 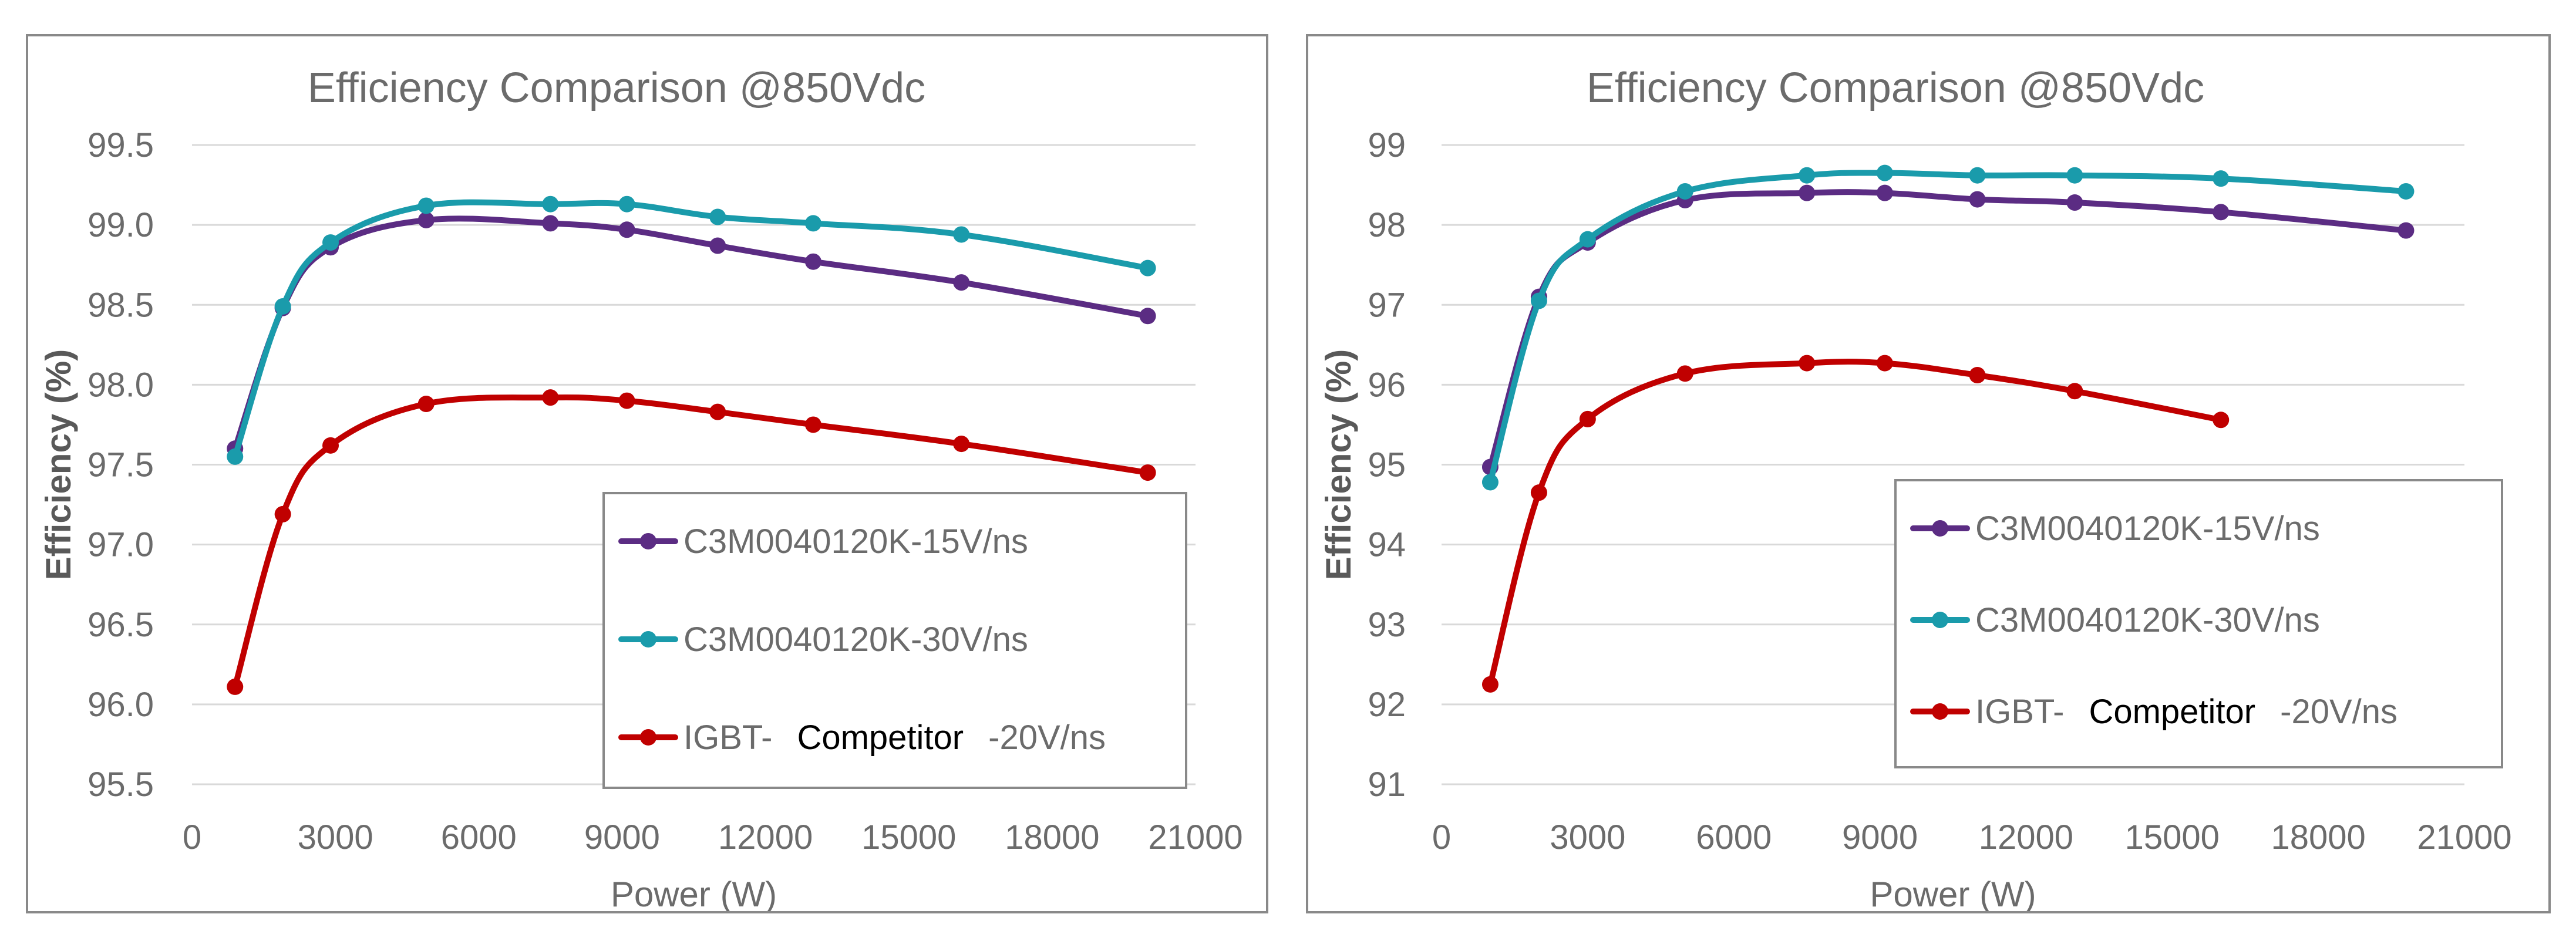 What do you see at coordinates (1387, 705) in the screenshot?
I see `y-tick-label: 92` at bounding box center [1387, 705].